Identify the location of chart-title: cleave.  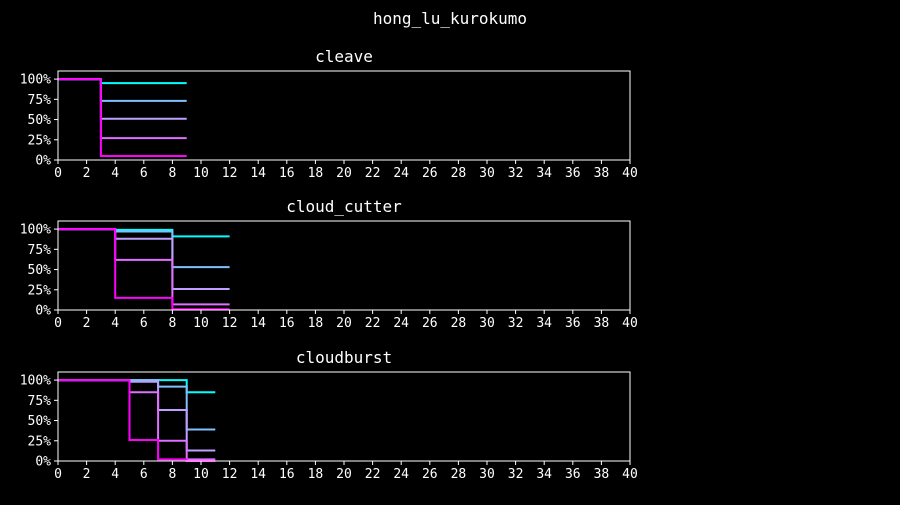
(344, 56).